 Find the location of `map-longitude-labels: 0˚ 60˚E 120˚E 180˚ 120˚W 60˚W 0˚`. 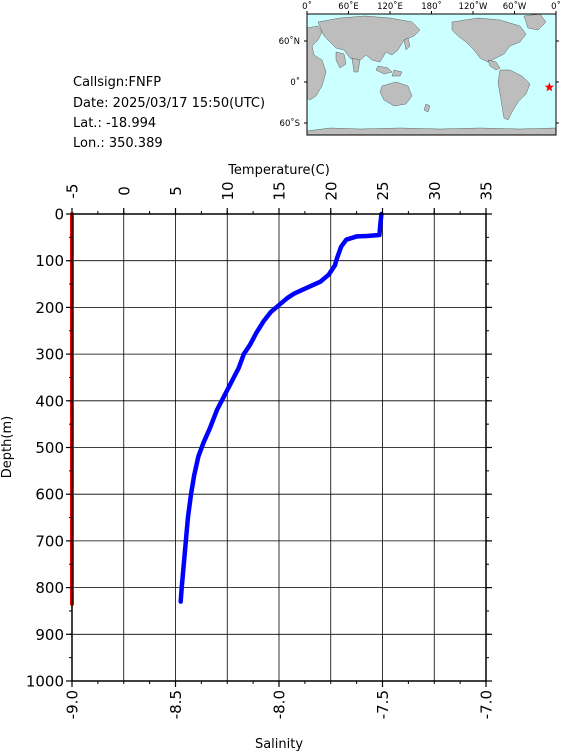

map-longitude-labels: 0˚ 60˚E 120˚E 180˚ 120˚W 60˚W 0˚ is located at coordinates (431, 6).